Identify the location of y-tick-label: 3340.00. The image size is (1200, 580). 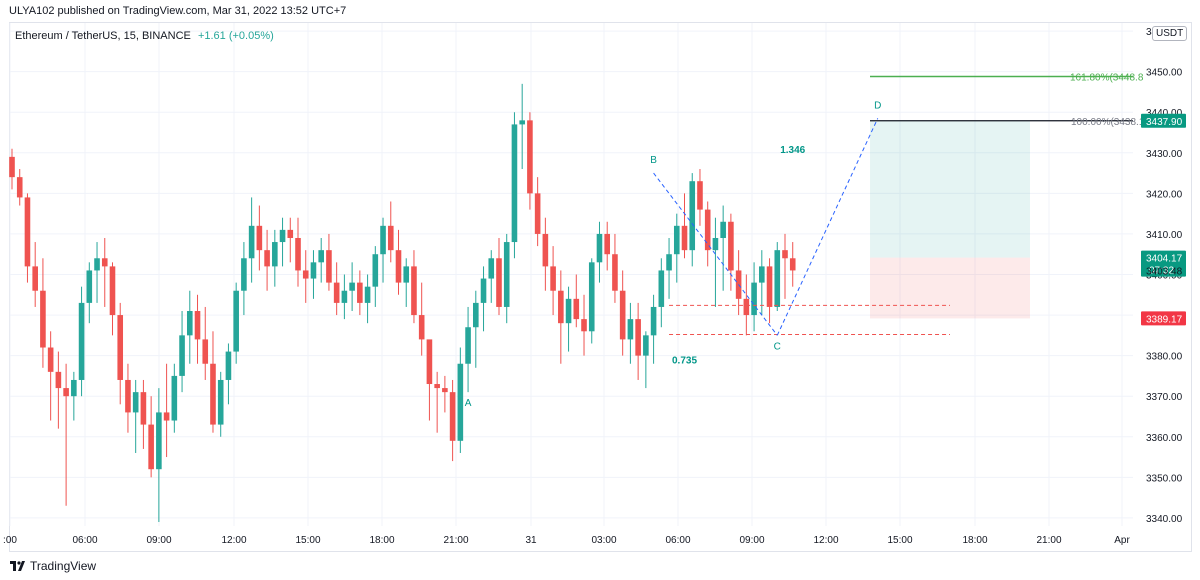
(1164, 519).